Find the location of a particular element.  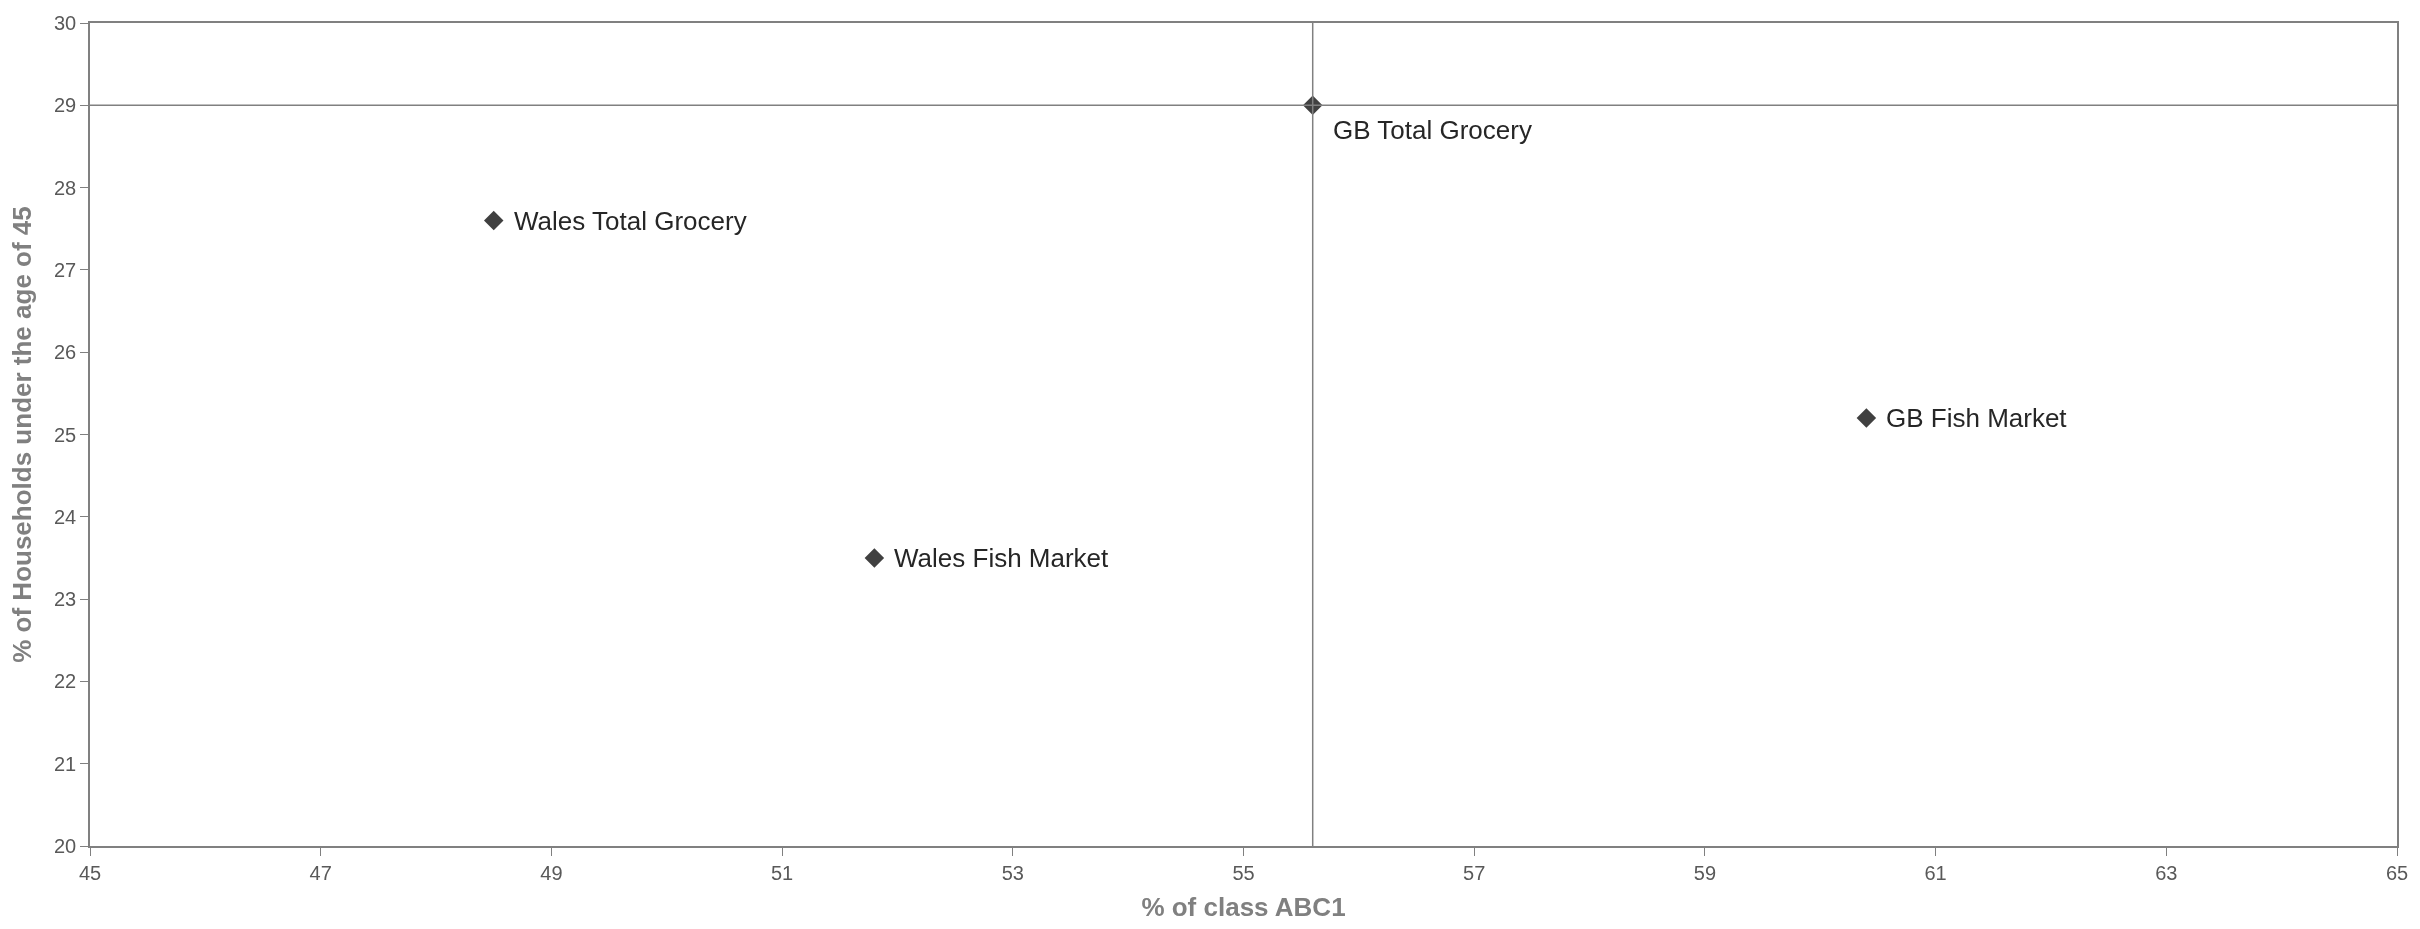

x-tick-label: 51 is located at coordinates (782, 872).